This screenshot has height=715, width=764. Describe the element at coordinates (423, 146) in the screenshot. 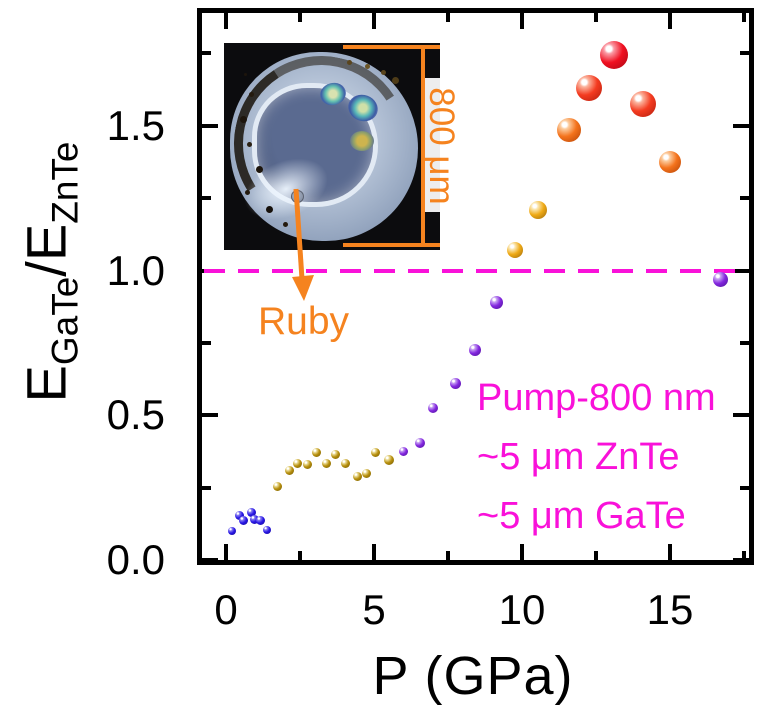

I see `scale-bracket-vertical` at that location.